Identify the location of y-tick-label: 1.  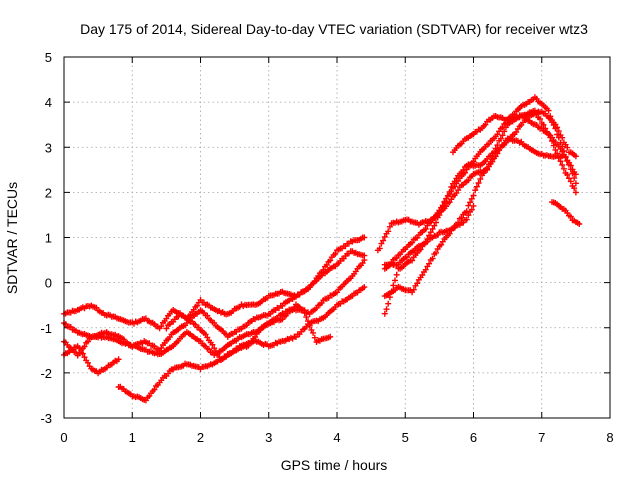
(48, 238).